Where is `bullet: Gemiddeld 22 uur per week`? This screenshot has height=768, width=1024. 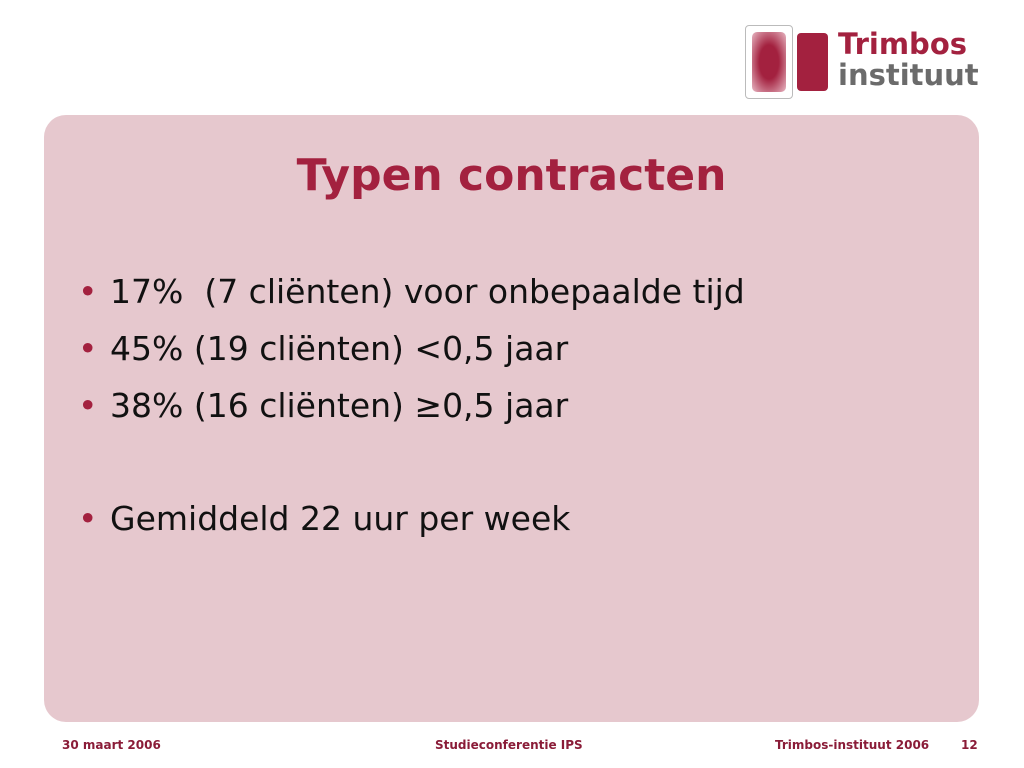 bullet: Gemiddeld 22 uur per week is located at coordinates (324, 518).